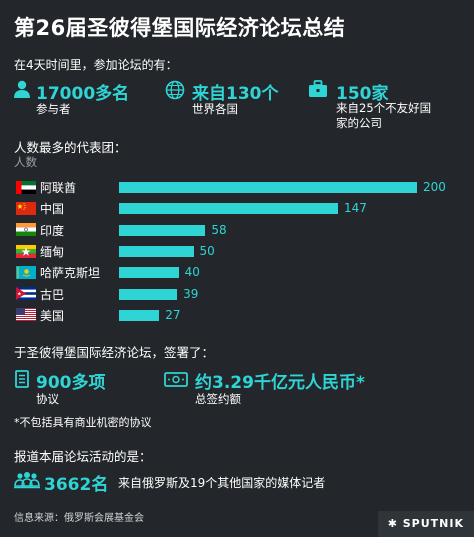  What do you see at coordinates (26, 251) in the screenshot?
I see `flag-myanmar-icon` at bounding box center [26, 251].